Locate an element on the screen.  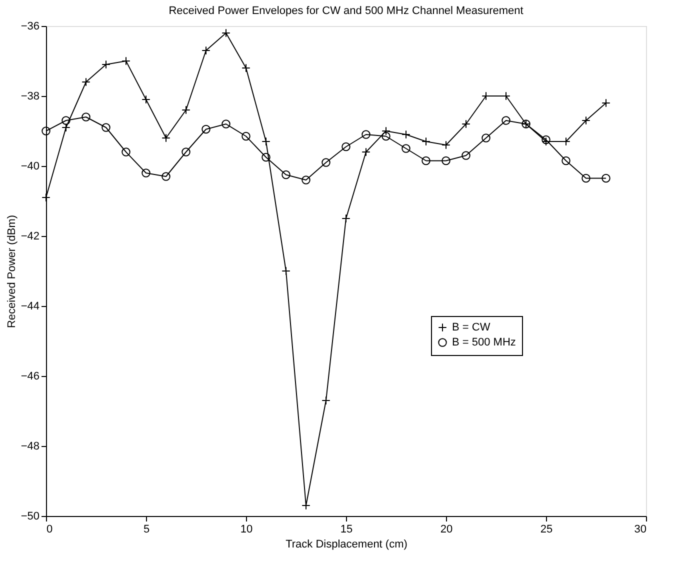
x-tick-label: 15 is located at coordinates (346, 530).